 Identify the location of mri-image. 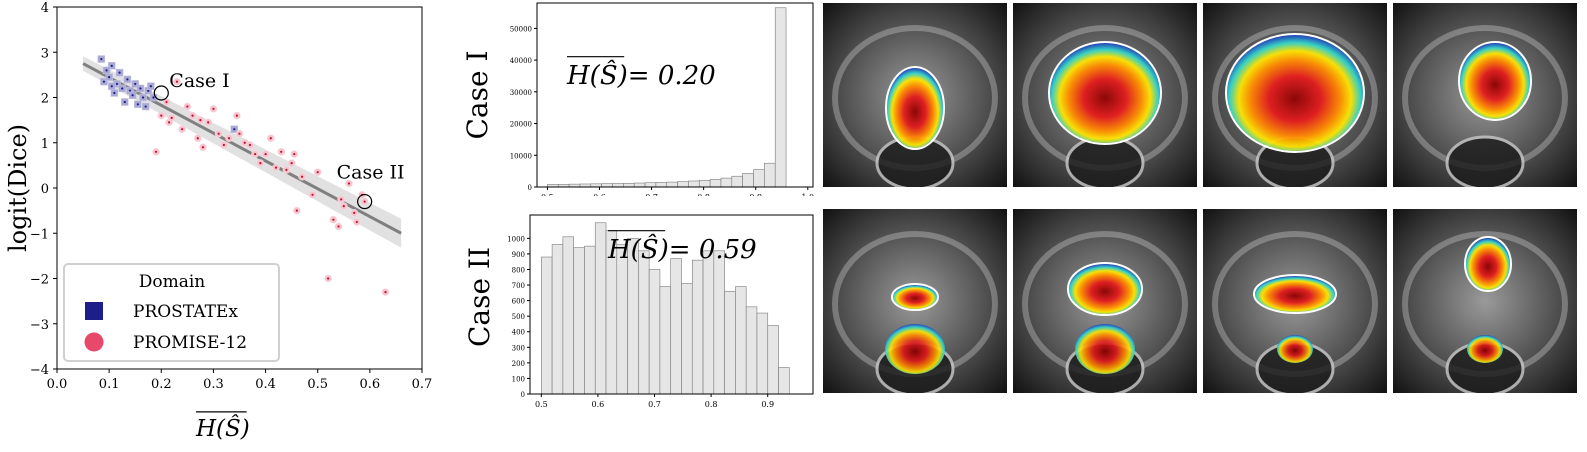
(915, 301).